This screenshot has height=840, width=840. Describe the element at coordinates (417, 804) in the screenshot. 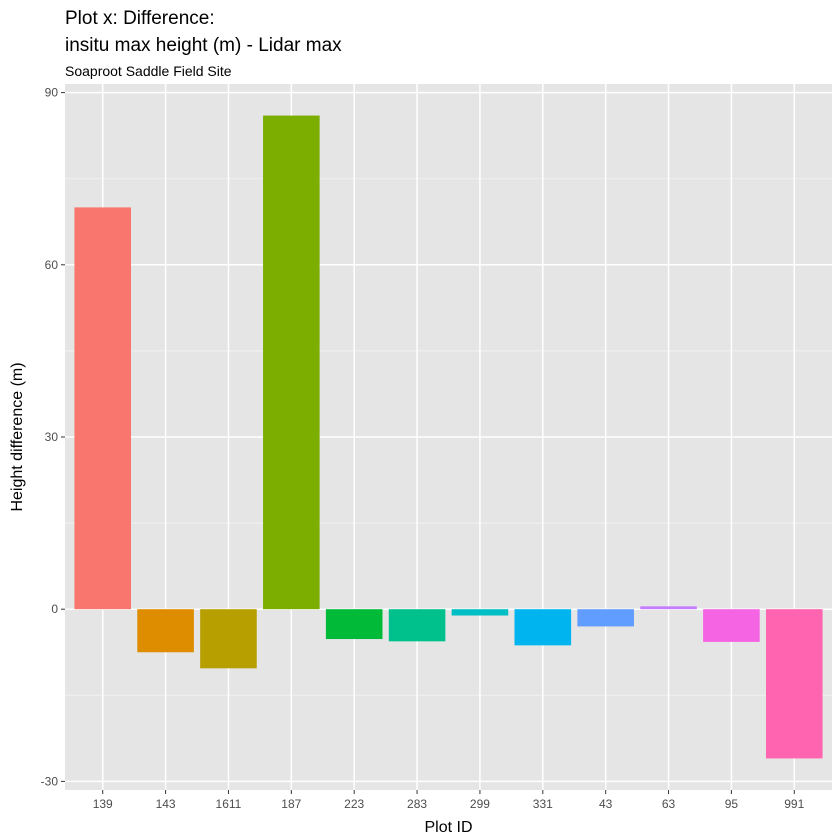

I see `x-tick-label: 283` at that location.